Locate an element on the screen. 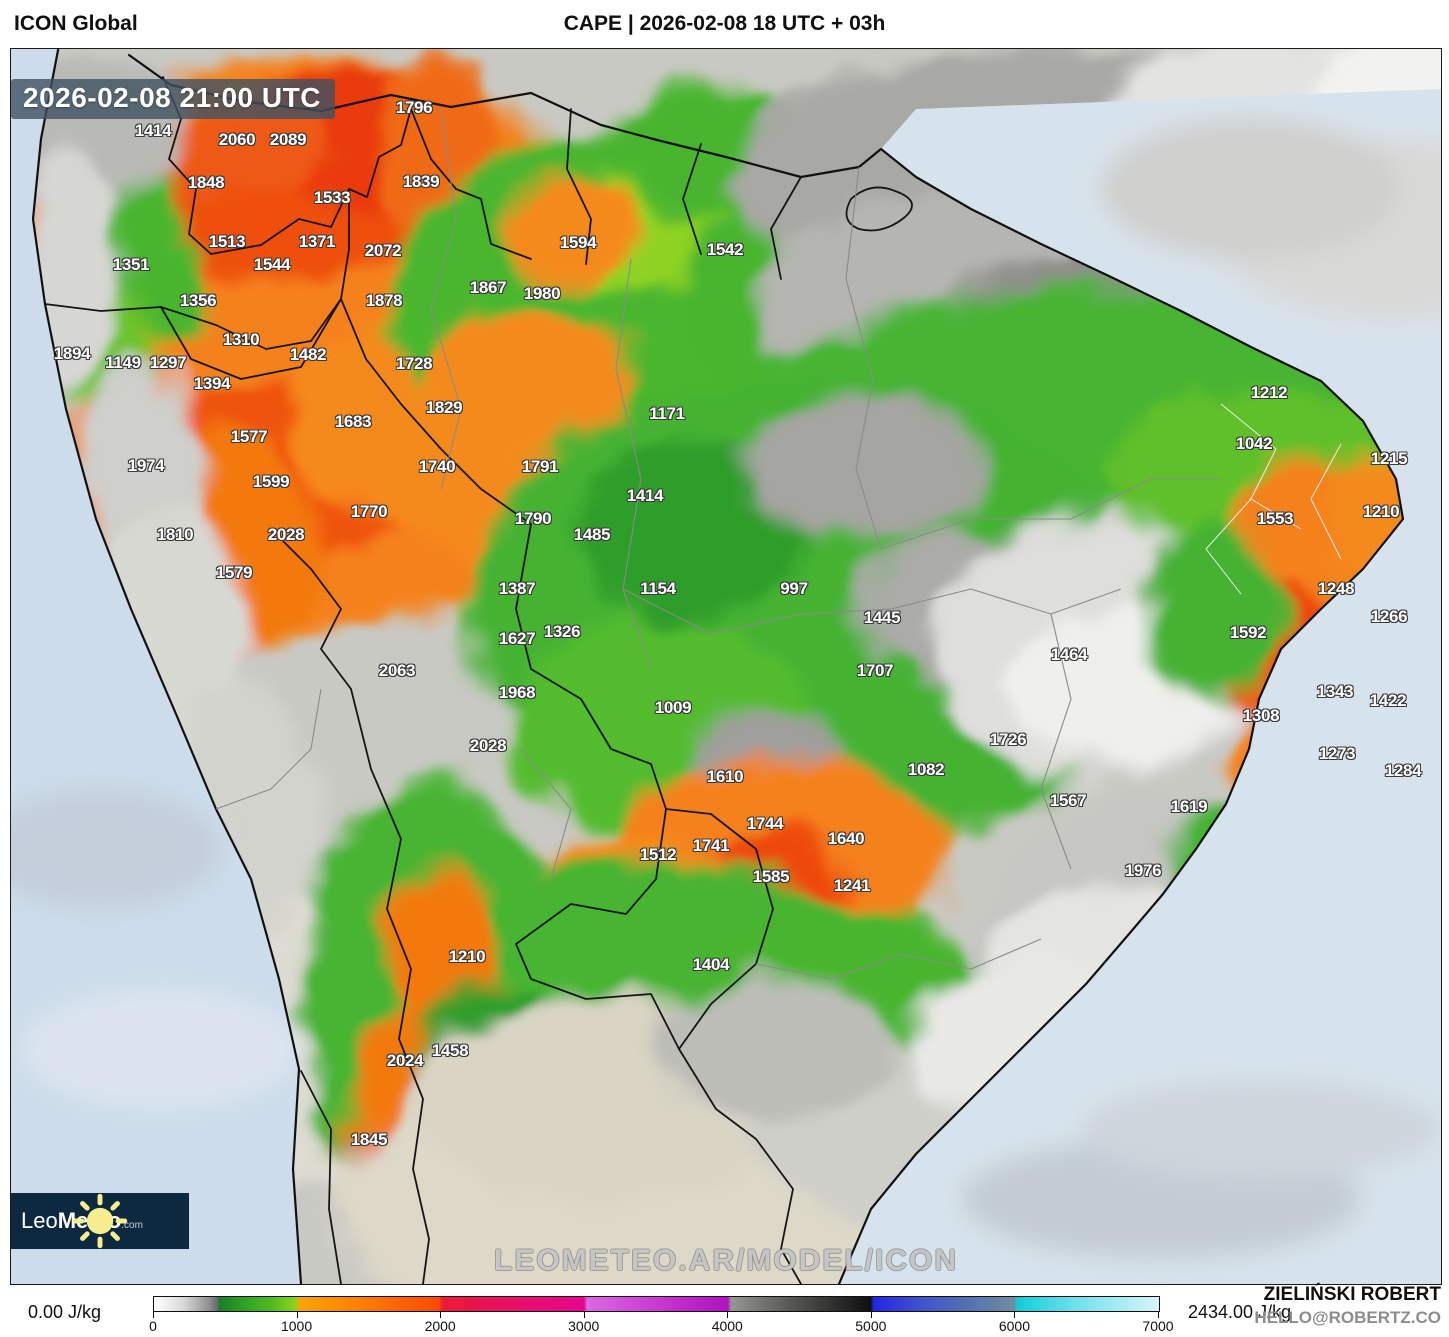 The image size is (1449, 1337). watermark: LEOMETEO.AR/MODEL/ICON is located at coordinates (726, 1260).